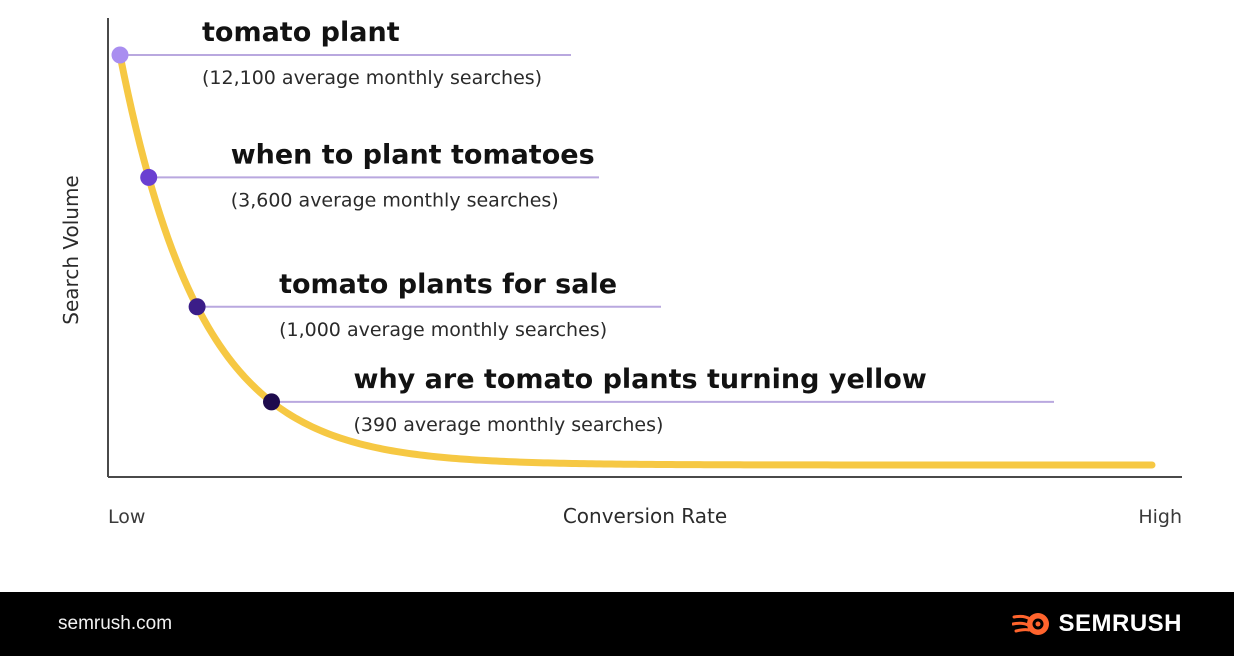  Describe the element at coordinates (372, 78) in the screenshot. I see `search-volume-label: (12,100 average monthly searches)` at that location.